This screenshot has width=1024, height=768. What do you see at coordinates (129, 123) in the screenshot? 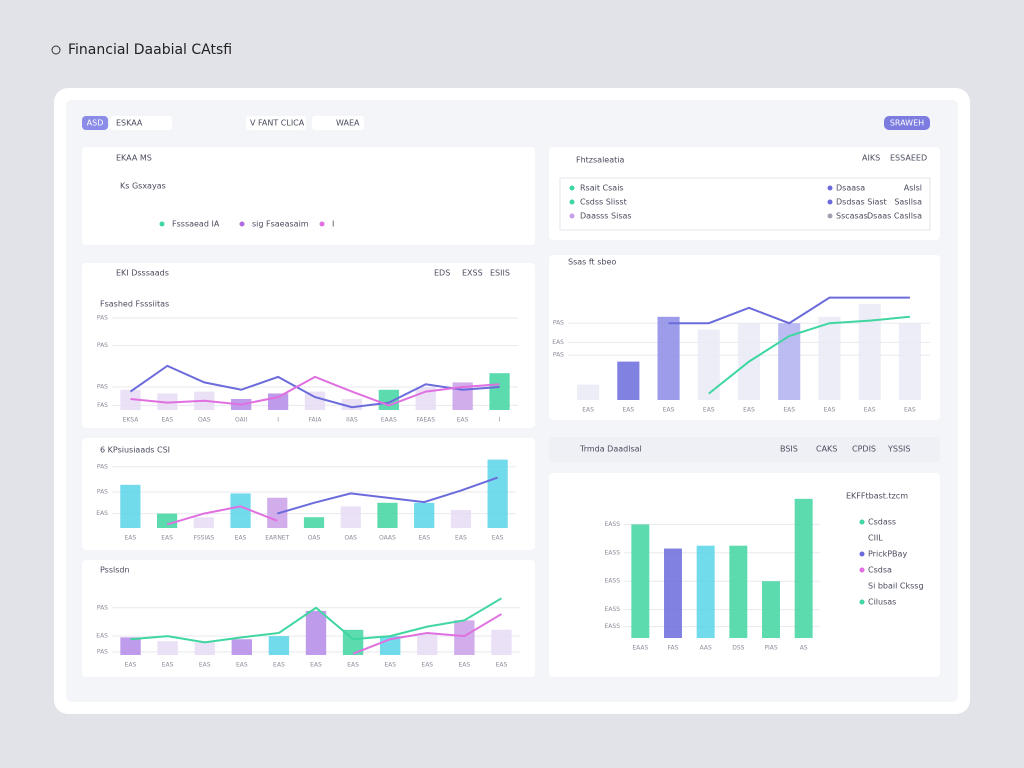
I see `filter-text: ESKAA` at bounding box center [129, 123].